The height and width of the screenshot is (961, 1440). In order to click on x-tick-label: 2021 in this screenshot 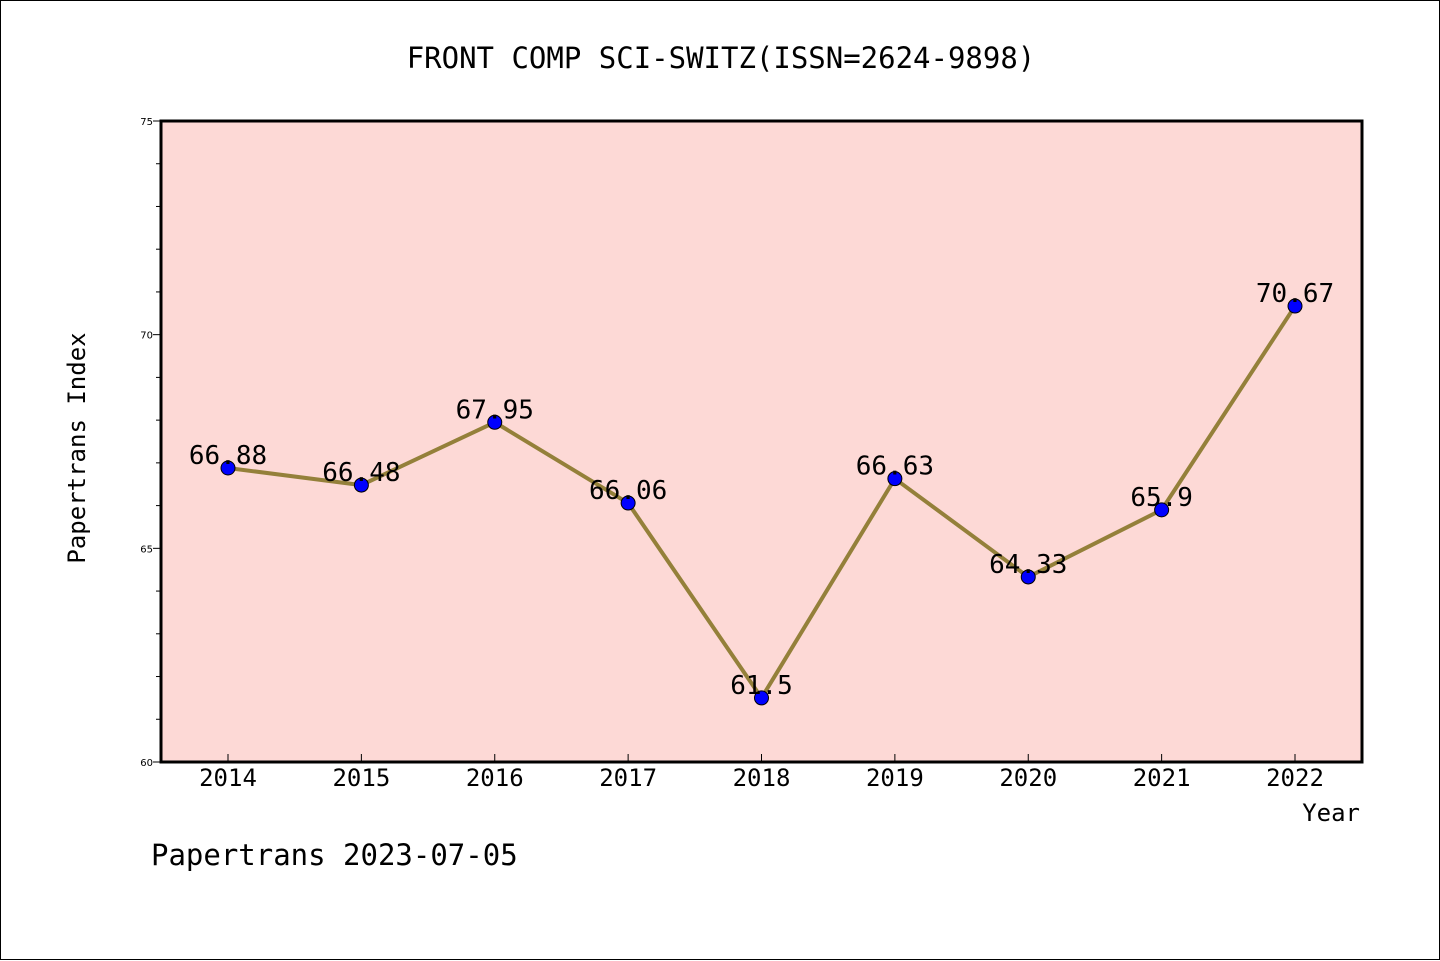, I will do `click(1162, 778)`.